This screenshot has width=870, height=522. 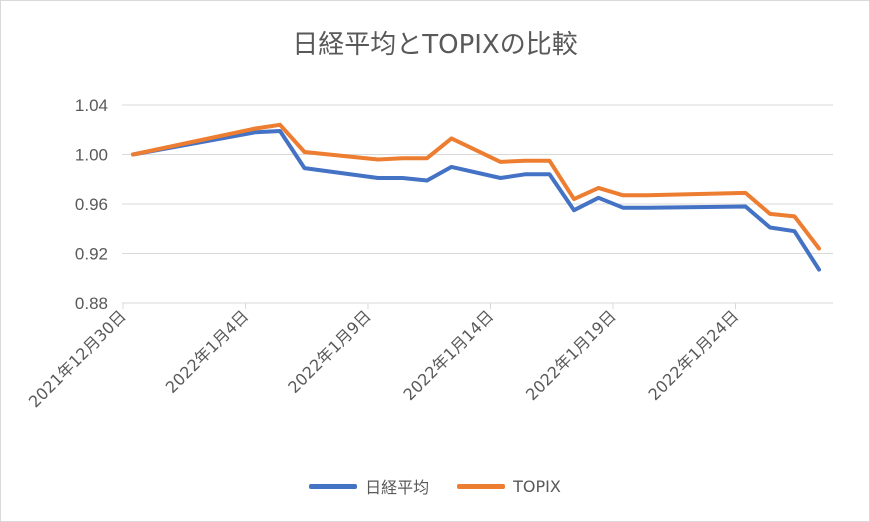 I want to click on y-axis-ticks: 0.88 0.92 0.96 1.00 1.04, so click(x=91, y=204).